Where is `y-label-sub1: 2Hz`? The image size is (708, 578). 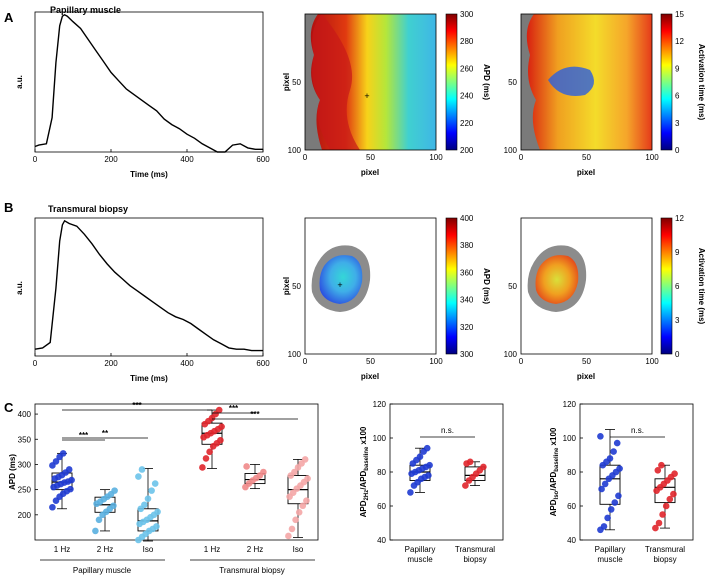
y-label-sub1: 2Hz is located at coordinates (367, 495).